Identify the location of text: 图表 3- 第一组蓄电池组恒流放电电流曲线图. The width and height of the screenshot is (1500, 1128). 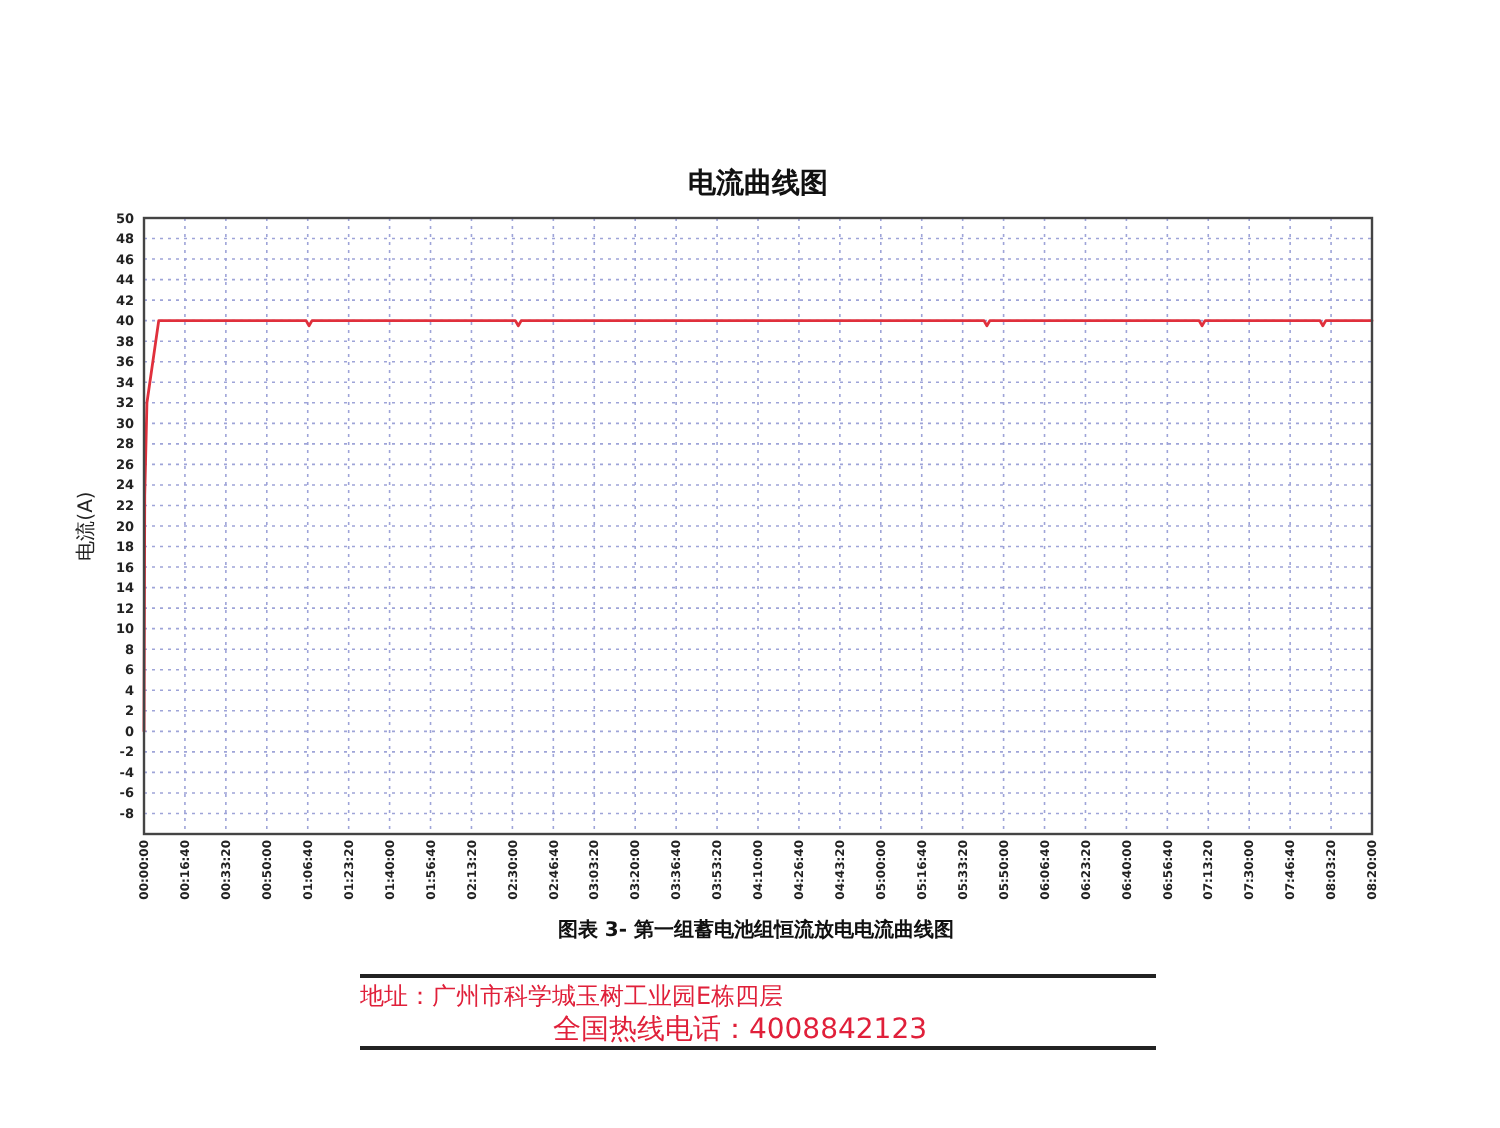
(756, 930).